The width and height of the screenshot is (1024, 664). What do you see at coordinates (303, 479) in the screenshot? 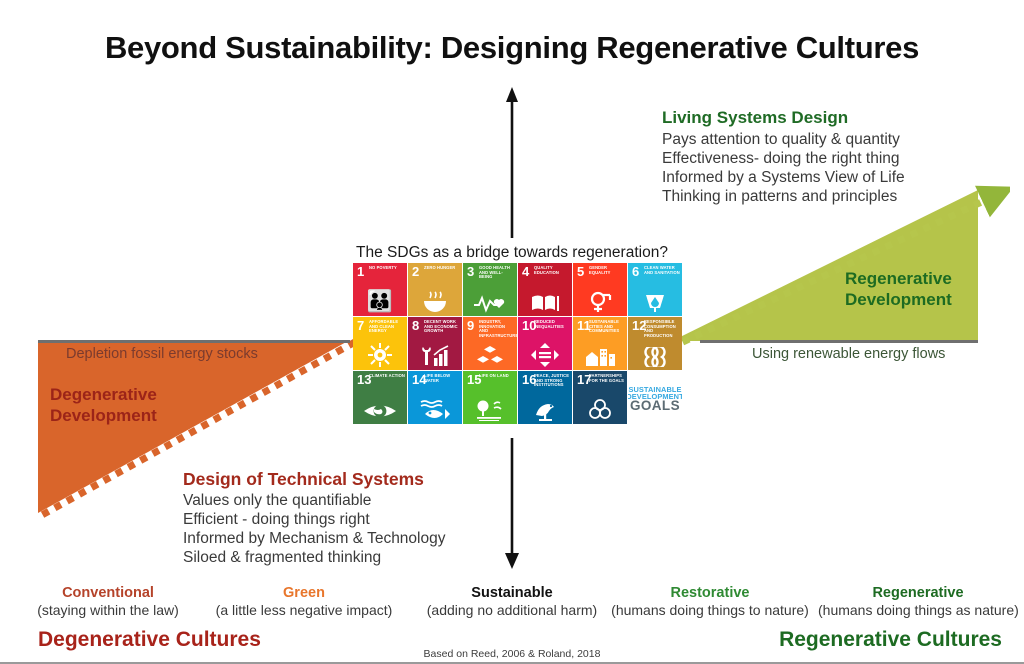
I see `technical-systems-heading: Design of Technical Systems` at bounding box center [303, 479].